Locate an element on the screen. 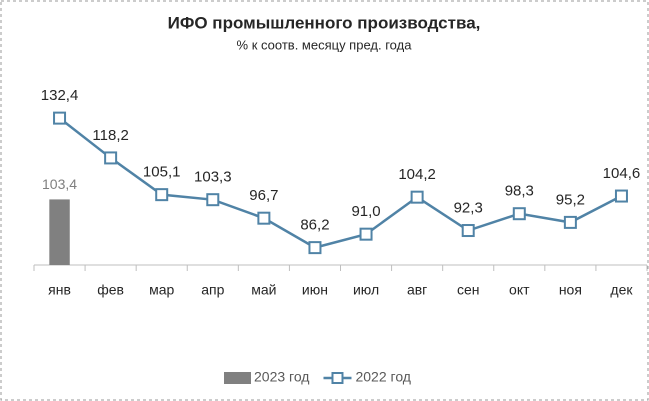  data-label: 132,4 is located at coordinates (60, 95).